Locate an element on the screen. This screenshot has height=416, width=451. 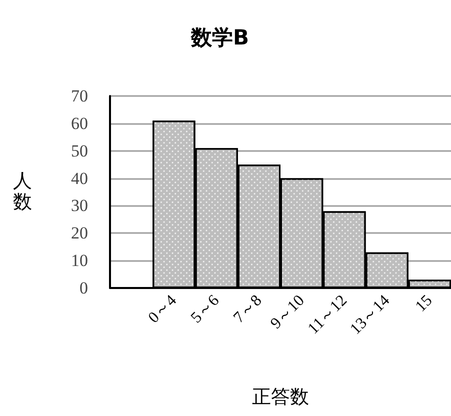
x-tick-label: 15 is located at coordinates (424, 304).